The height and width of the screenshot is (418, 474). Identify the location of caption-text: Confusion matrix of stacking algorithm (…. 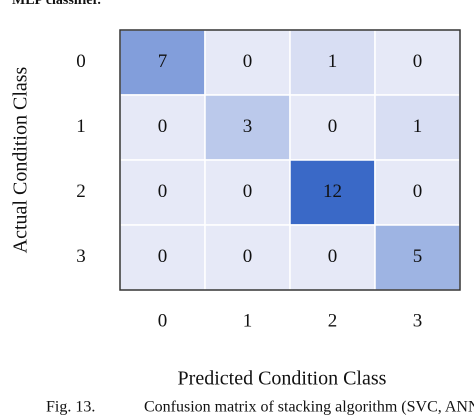
(309, 407).